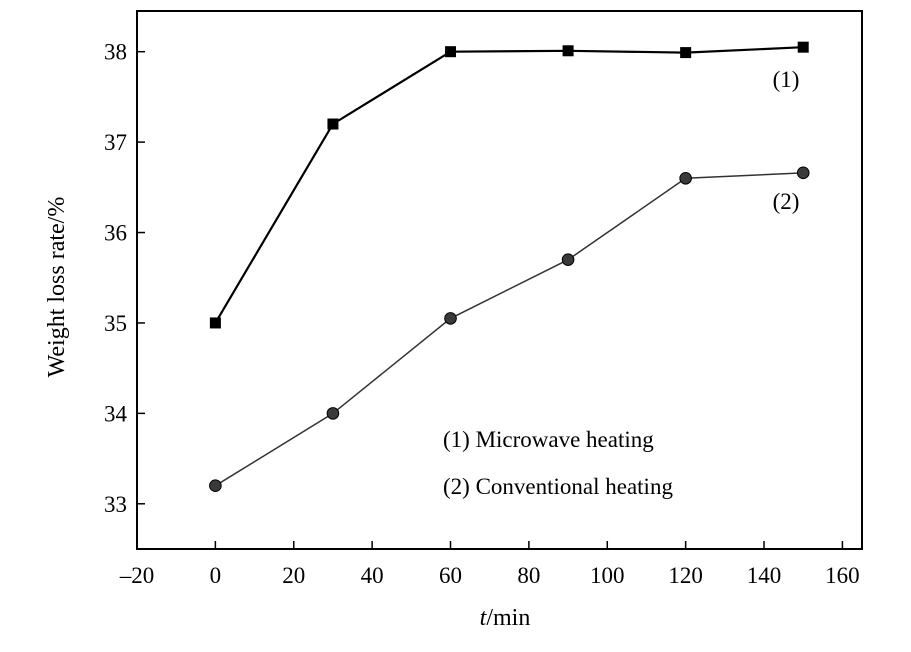  What do you see at coordinates (842, 575) in the screenshot?
I see `x-tick-label: 160` at bounding box center [842, 575].